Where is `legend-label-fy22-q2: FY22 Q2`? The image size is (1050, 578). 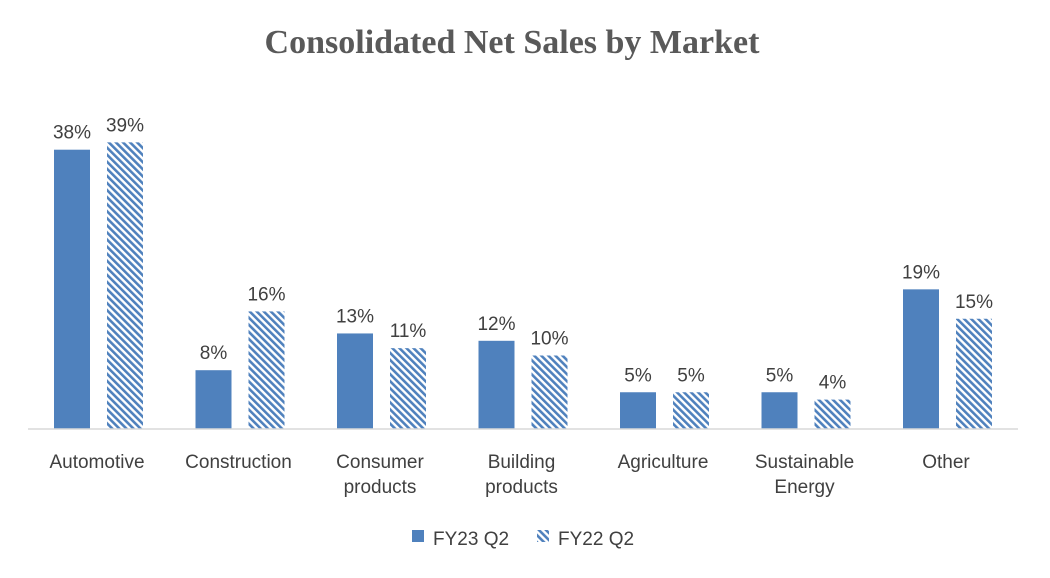 legend-label-fy22-q2: FY22 Q2 is located at coordinates (596, 539).